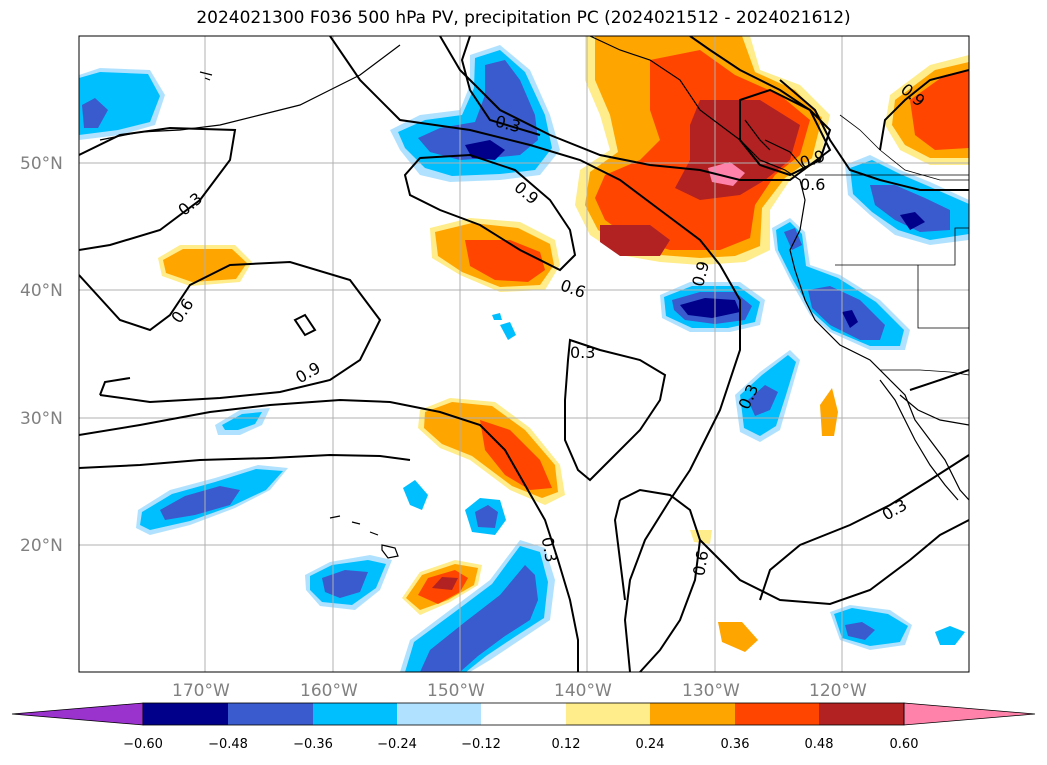 The image size is (1047, 765). What do you see at coordinates (838, 691) in the screenshot?
I see `lon-label-120w: 120°W` at bounding box center [838, 691].